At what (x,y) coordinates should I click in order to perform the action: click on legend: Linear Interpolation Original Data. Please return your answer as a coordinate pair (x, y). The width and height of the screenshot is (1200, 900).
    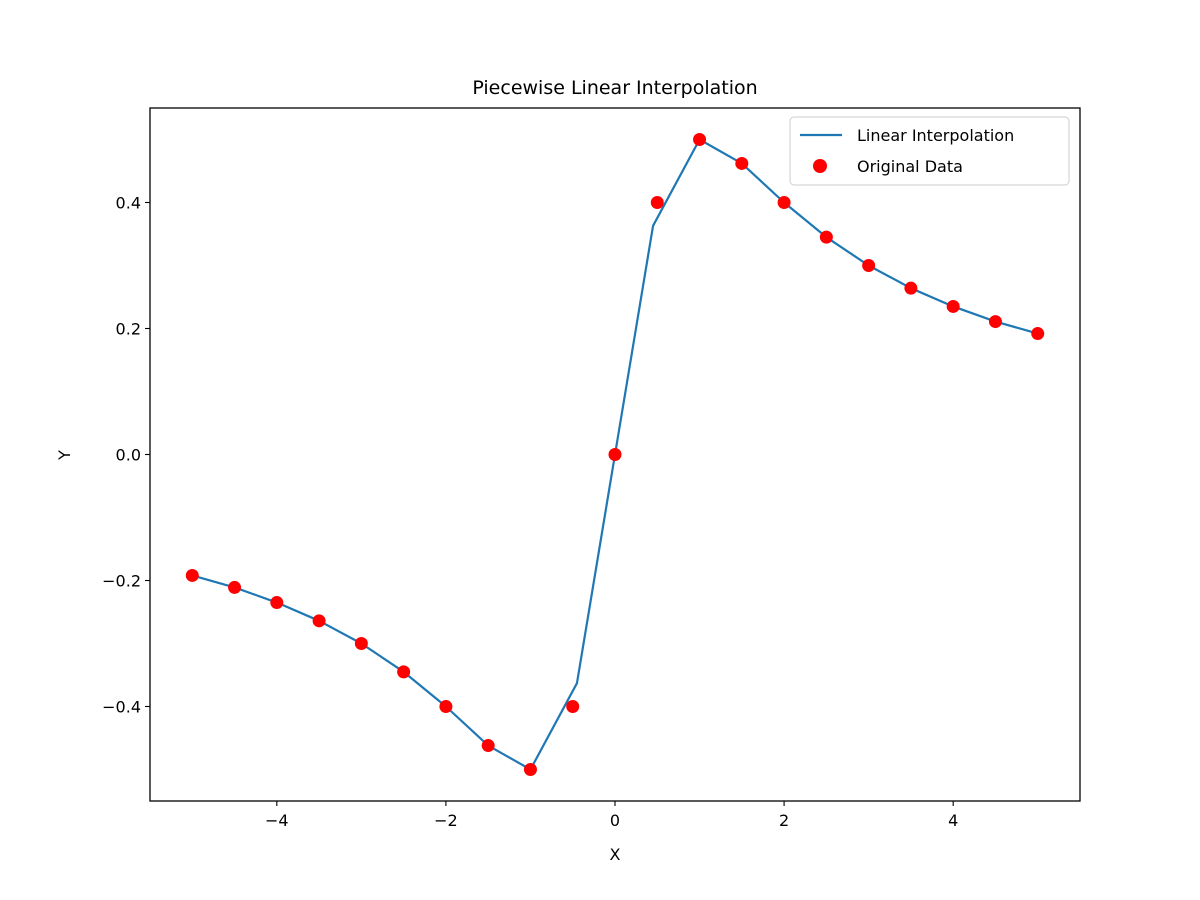
    Looking at the image, I should click on (929, 151).